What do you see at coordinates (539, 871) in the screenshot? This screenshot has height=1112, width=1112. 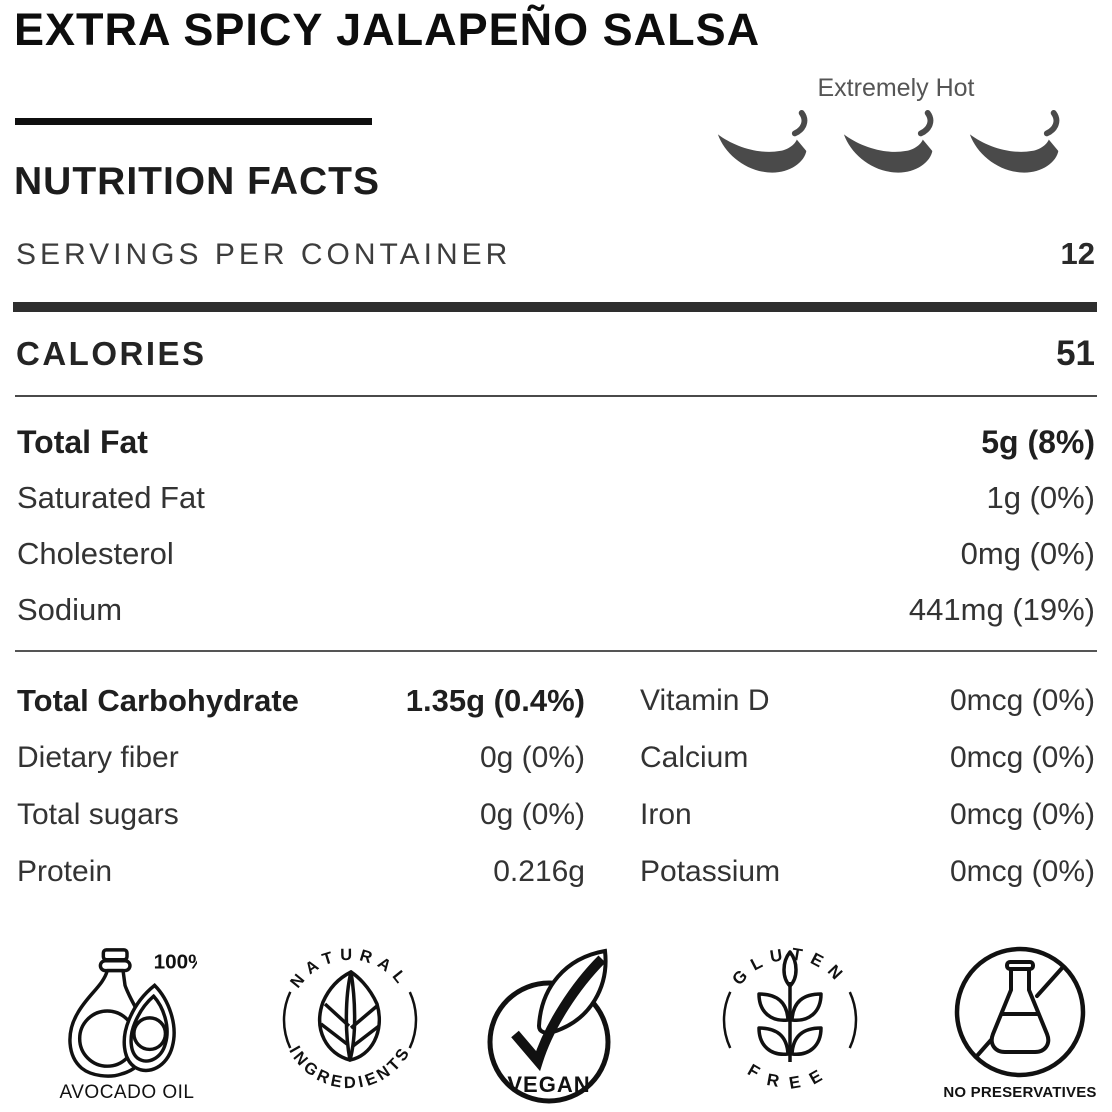 I see `nutrient-value: 0.216g` at bounding box center [539, 871].